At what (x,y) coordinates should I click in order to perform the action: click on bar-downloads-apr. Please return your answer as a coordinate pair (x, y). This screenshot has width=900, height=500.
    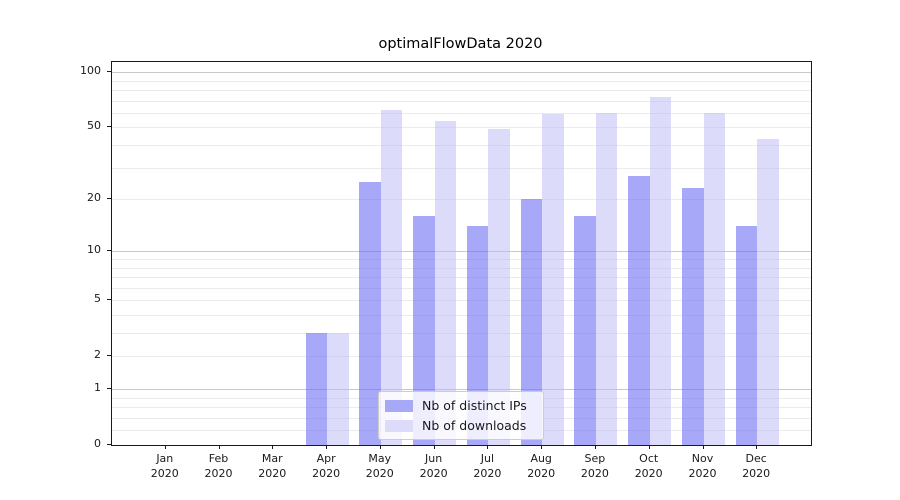
    Looking at the image, I should click on (338, 389).